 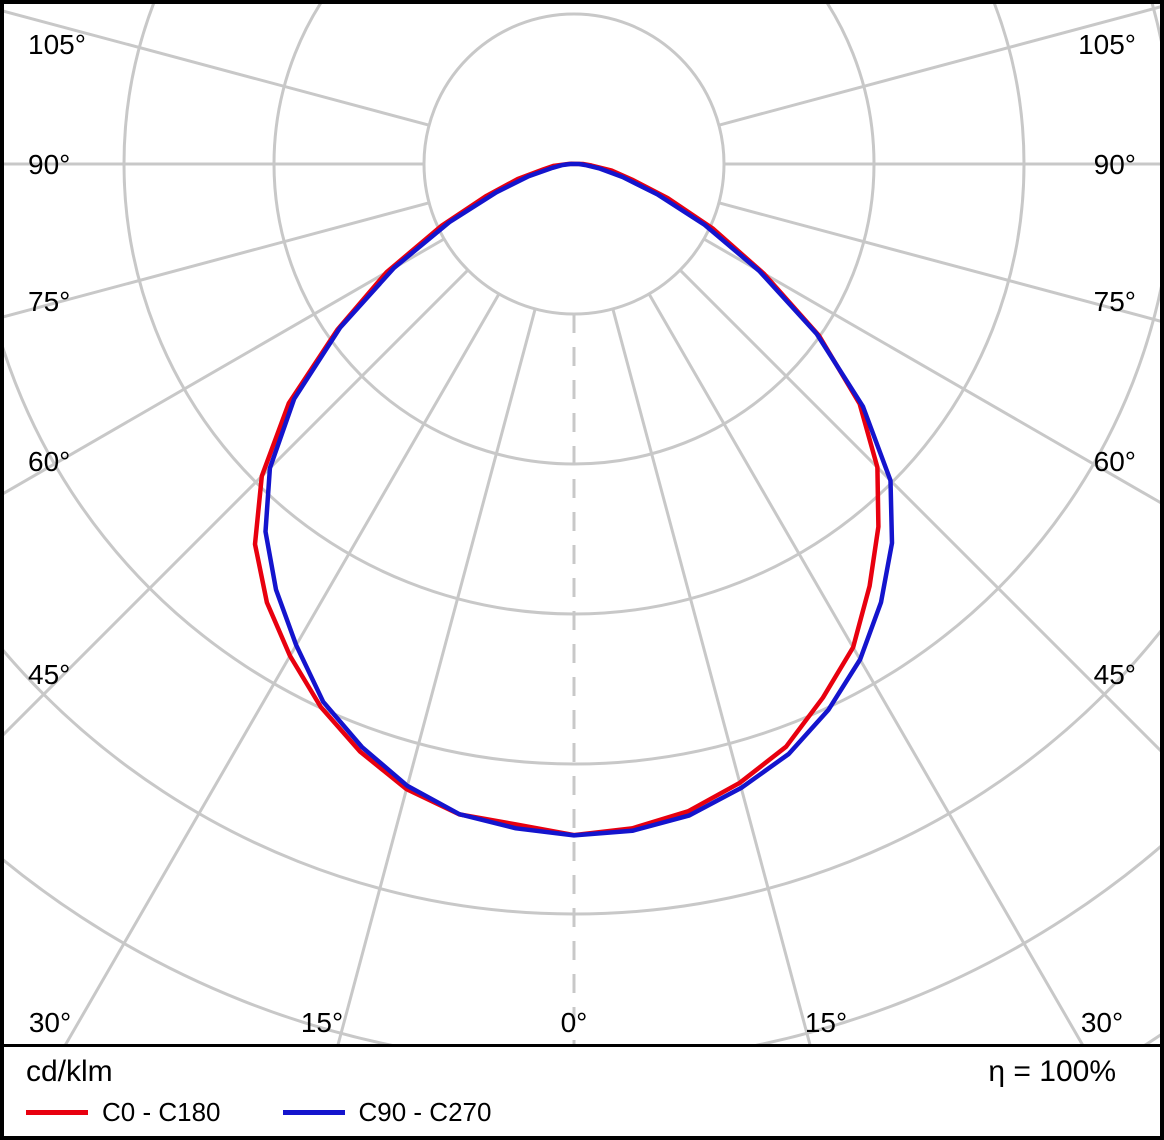 I want to click on legend-swatch-c0-c180, so click(x=57, y=1112).